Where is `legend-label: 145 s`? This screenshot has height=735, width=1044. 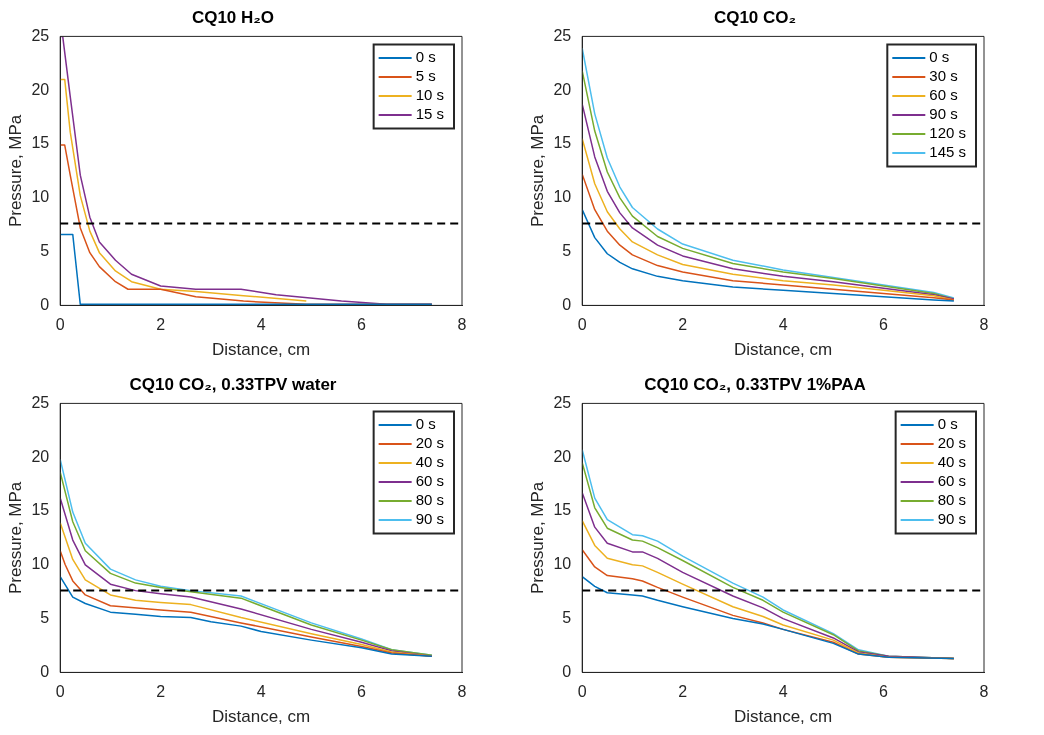
legend-label: 145 s is located at coordinates (948, 152).